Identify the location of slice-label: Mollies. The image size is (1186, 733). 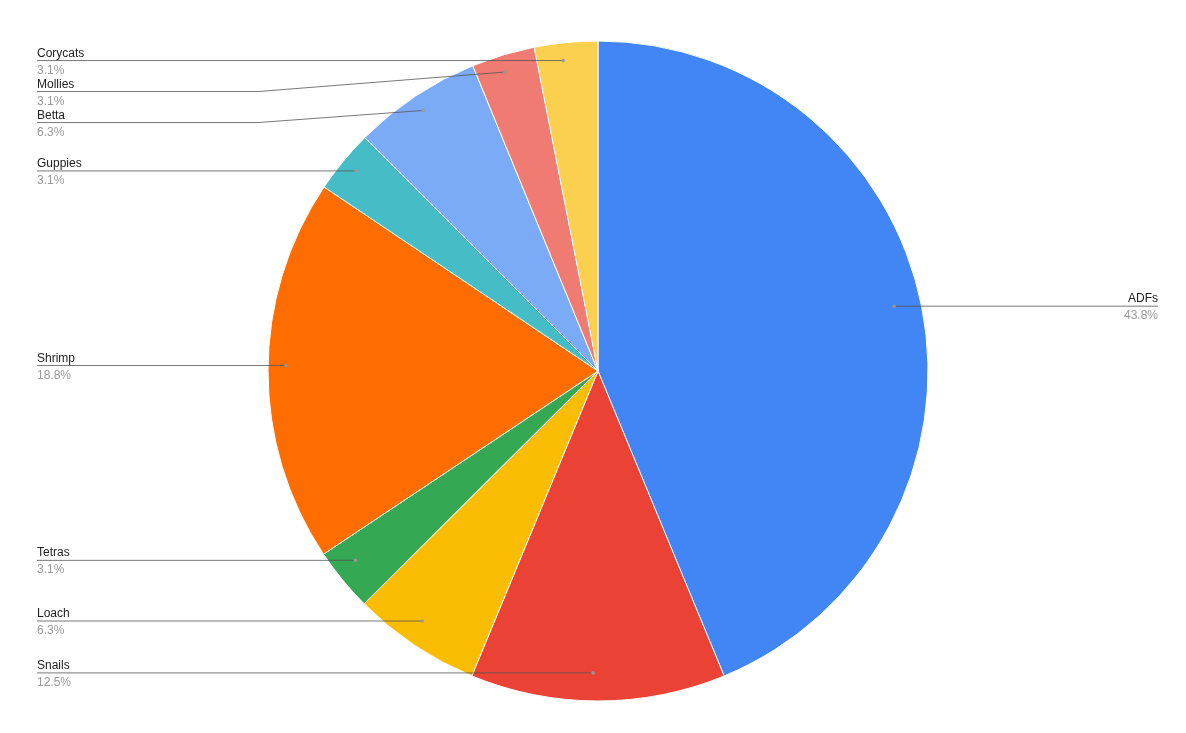
(56, 83).